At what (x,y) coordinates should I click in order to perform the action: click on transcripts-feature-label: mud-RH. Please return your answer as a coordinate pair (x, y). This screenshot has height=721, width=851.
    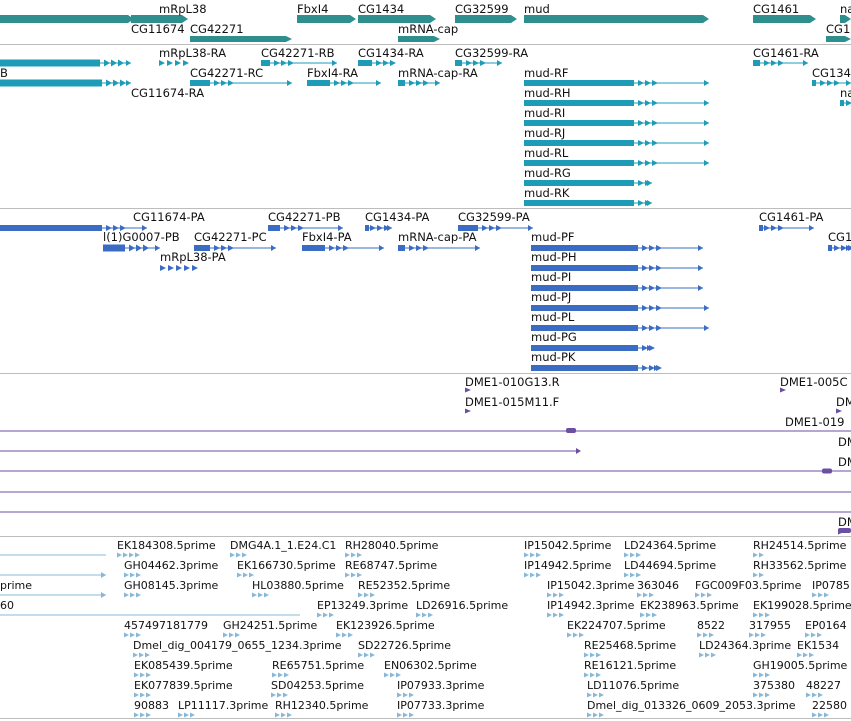
    Looking at the image, I should click on (547, 93).